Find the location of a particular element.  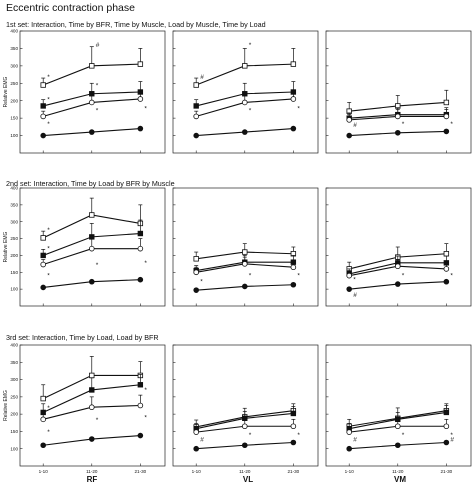

panel-3rd-set-vm: 1-10 11-20 21-30#* *# is located at coordinates (398, 409).